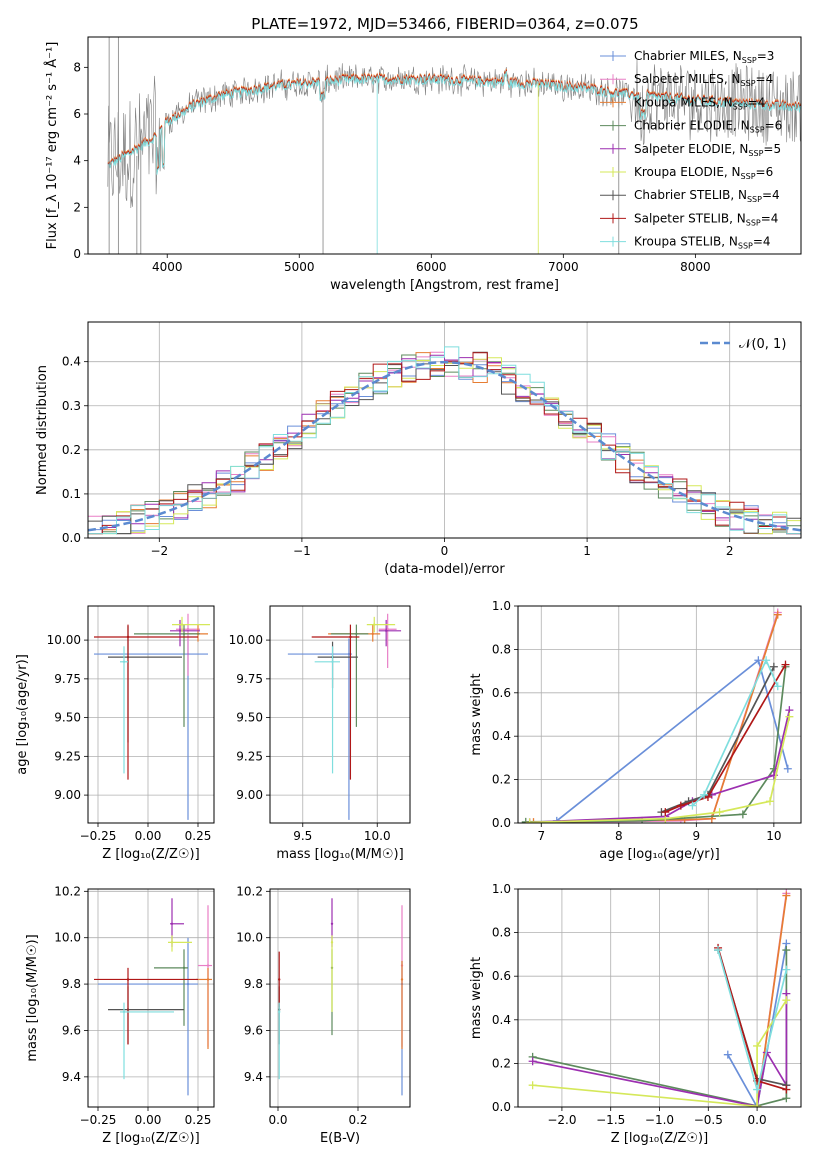 The width and height of the screenshot is (819, 1170). I want to click on x-tick-label: 0.2, so click(357, 1120).